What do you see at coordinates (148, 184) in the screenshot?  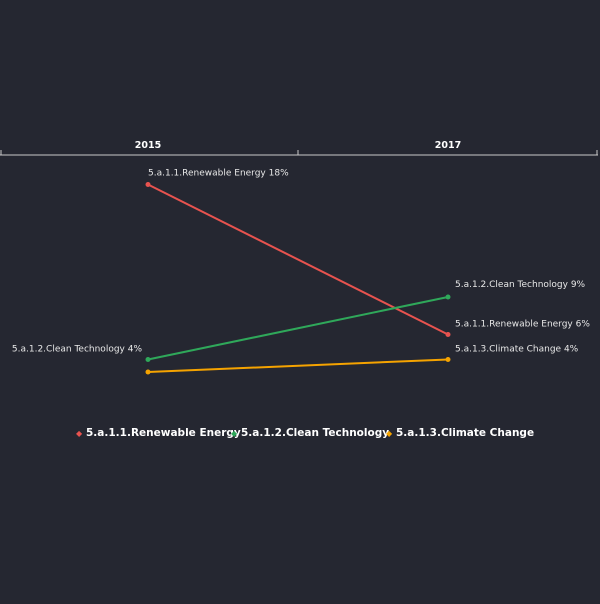 I see `data-point-5-a-1-1-renewable-energy-2015` at bounding box center [148, 184].